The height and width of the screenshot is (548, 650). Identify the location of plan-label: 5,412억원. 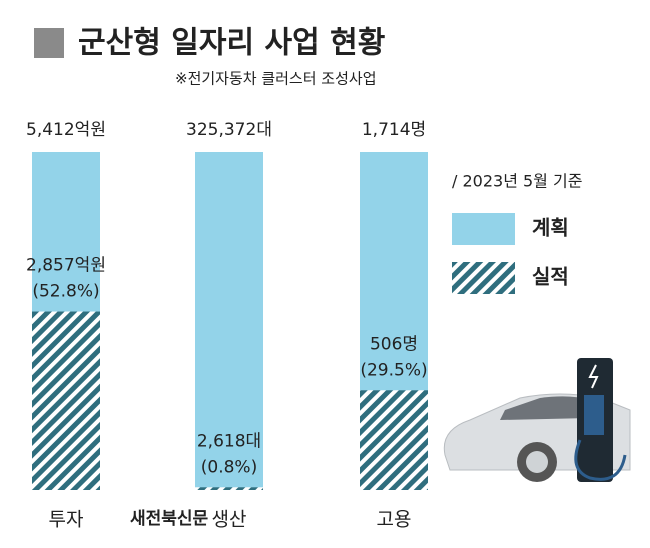
(66, 130).